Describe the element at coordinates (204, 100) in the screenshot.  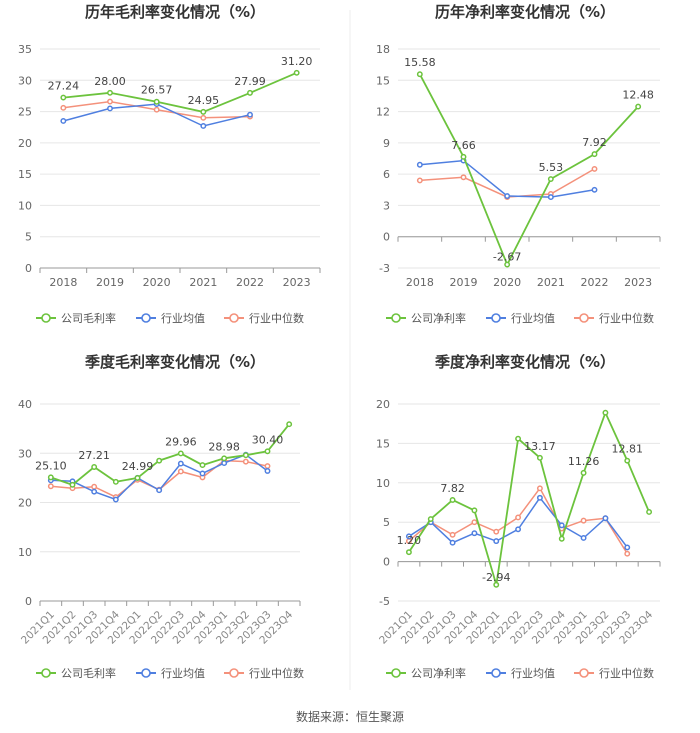
I see `data-label: 24.95` at that location.